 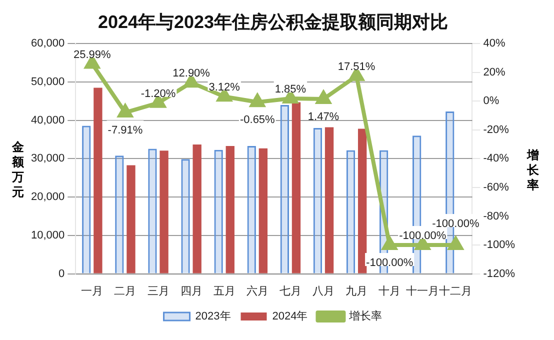 I want to click on data-label: -1.20%, so click(x=158, y=94).